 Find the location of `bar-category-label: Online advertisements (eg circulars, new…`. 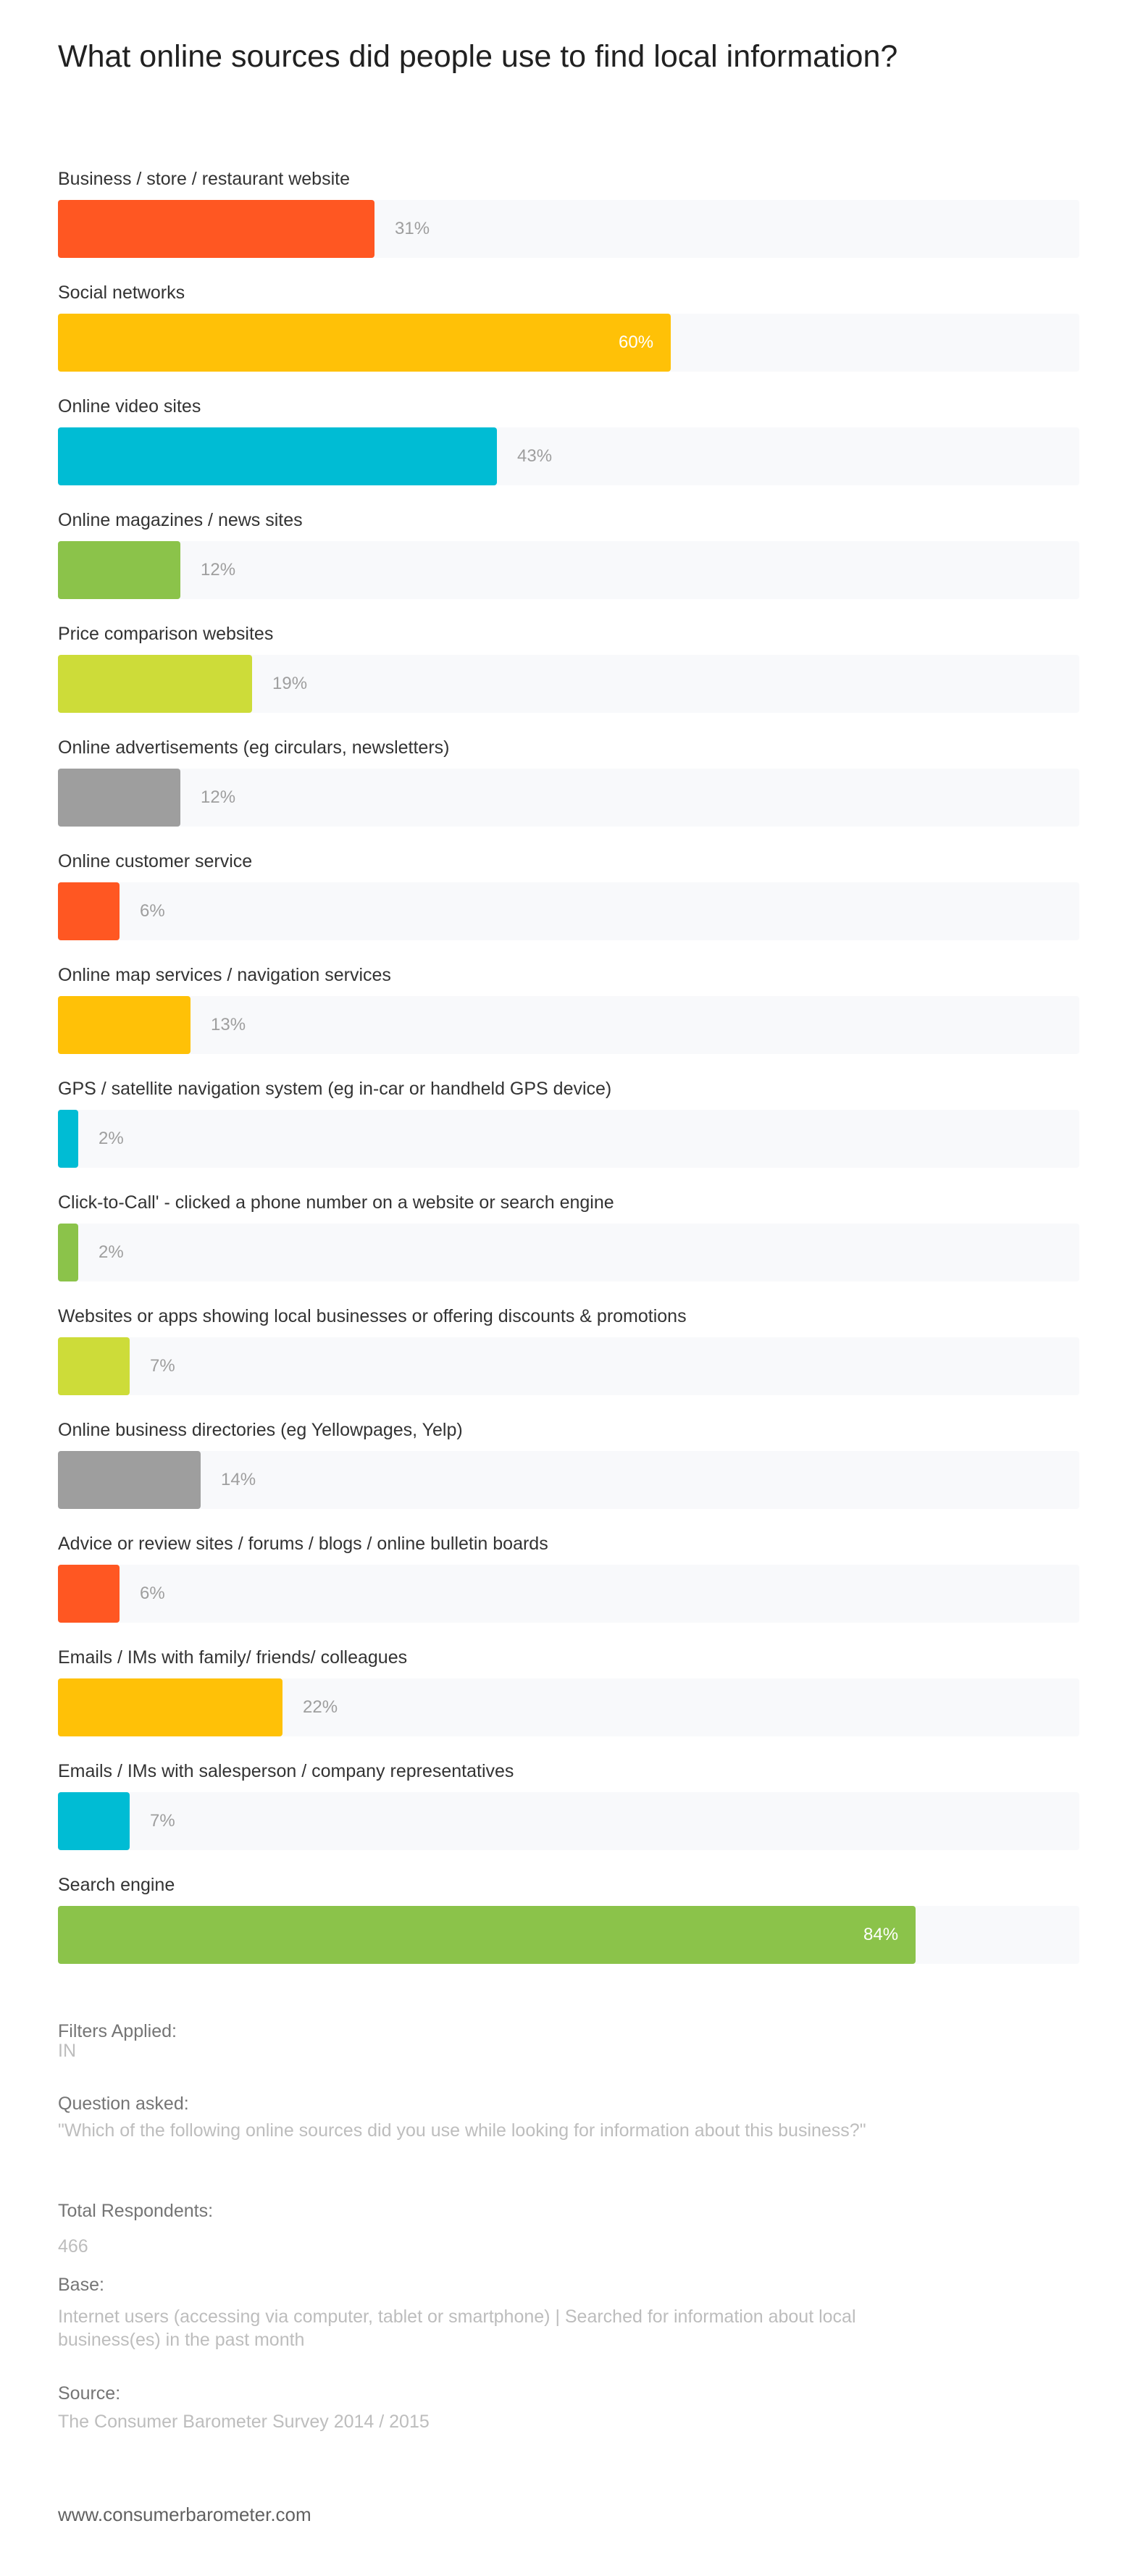

bar-category-label: Online advertisements (eg circulars, new… is located at coordinates (254, 747).